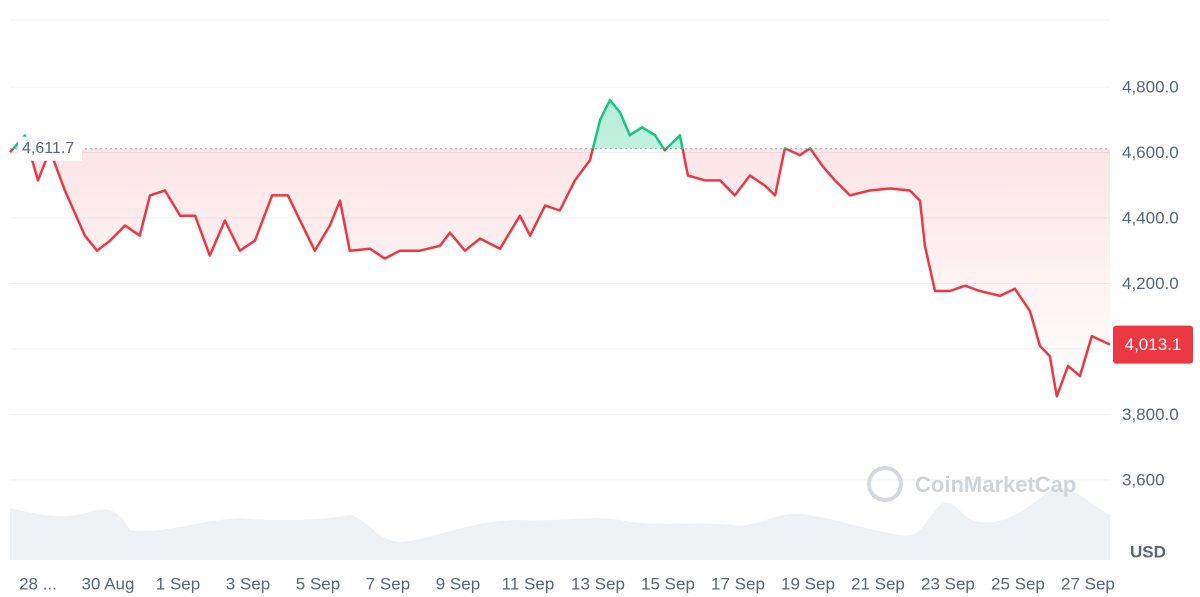  I want to click on current-price-box, so click(1153, 344).